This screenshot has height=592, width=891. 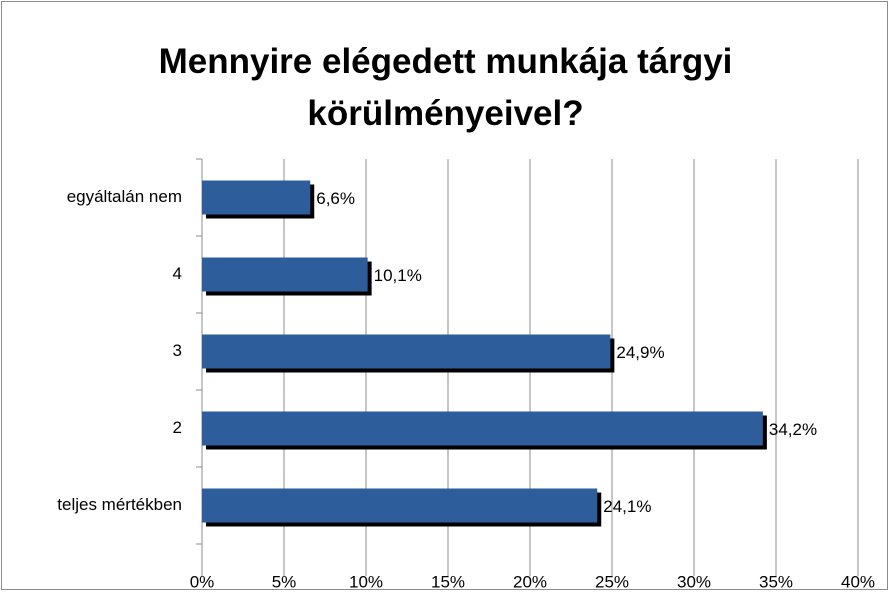 What do you see at coordinates (398, 275) in the screenshot?
I see `value-label: 10,1%` at bounding box center [398, 275].